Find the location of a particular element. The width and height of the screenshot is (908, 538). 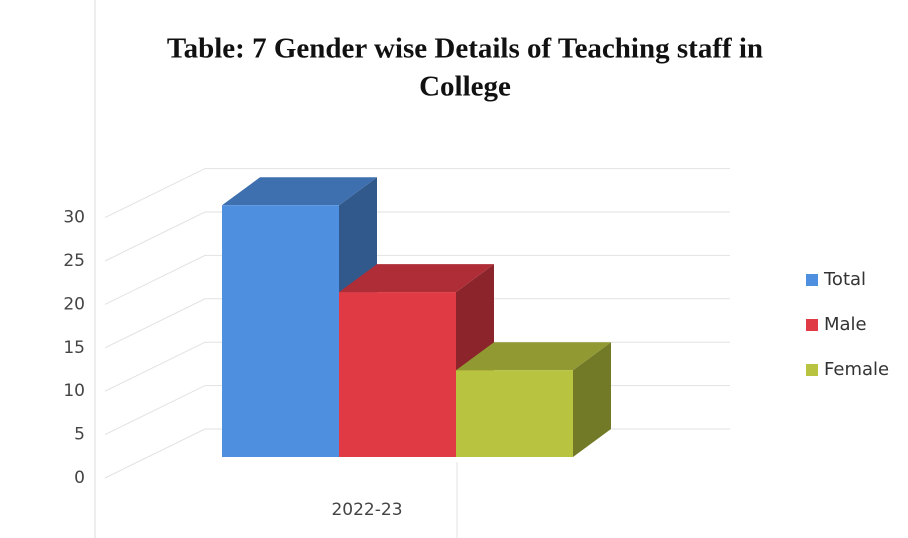

y-tick-label: 5 is located at coordinates (79, 435).